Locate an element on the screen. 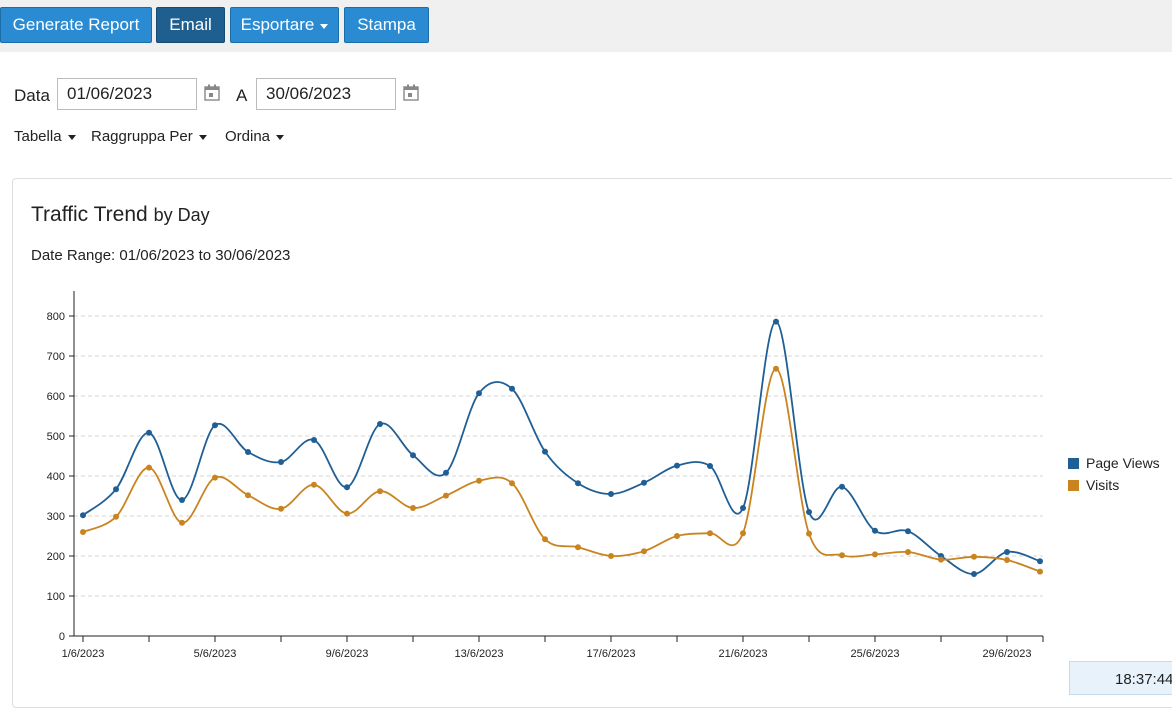 The width and height of the screenshot is (1172, 708). generate-report-button: Generate Report is located at coordinates (76, 25).